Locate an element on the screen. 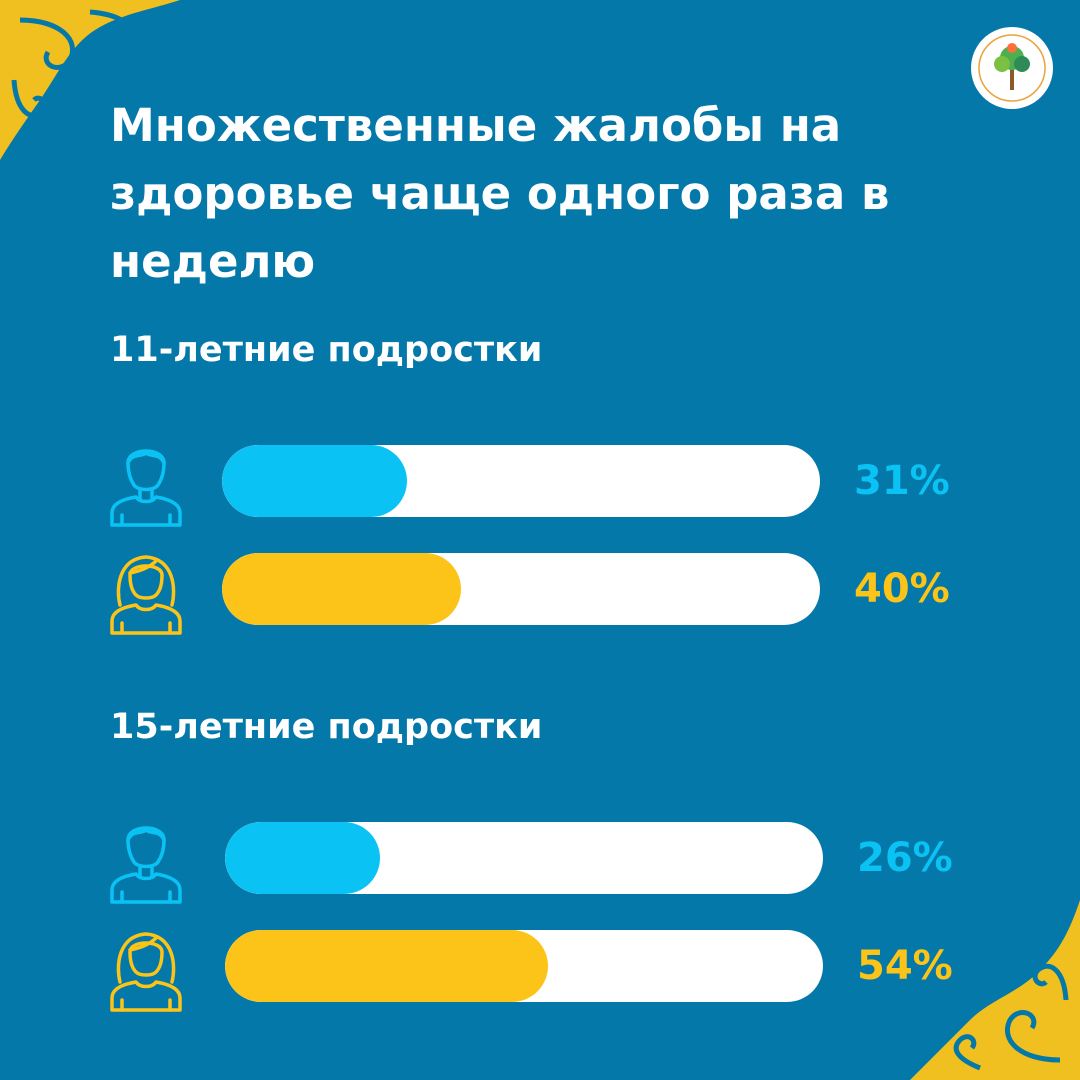 The width and height of the screenshot is (1080, 1080). percent-label: 54% is located at coordinates (905, 966).